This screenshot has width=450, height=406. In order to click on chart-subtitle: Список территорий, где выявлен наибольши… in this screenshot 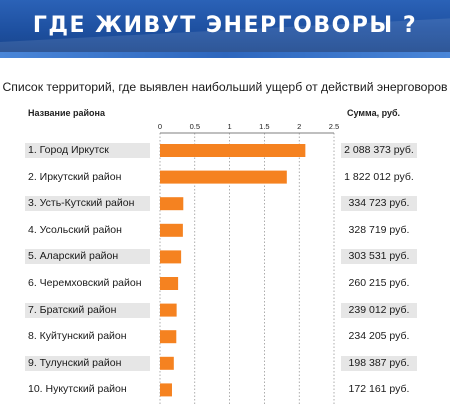, I will do `click(225, 87)`.